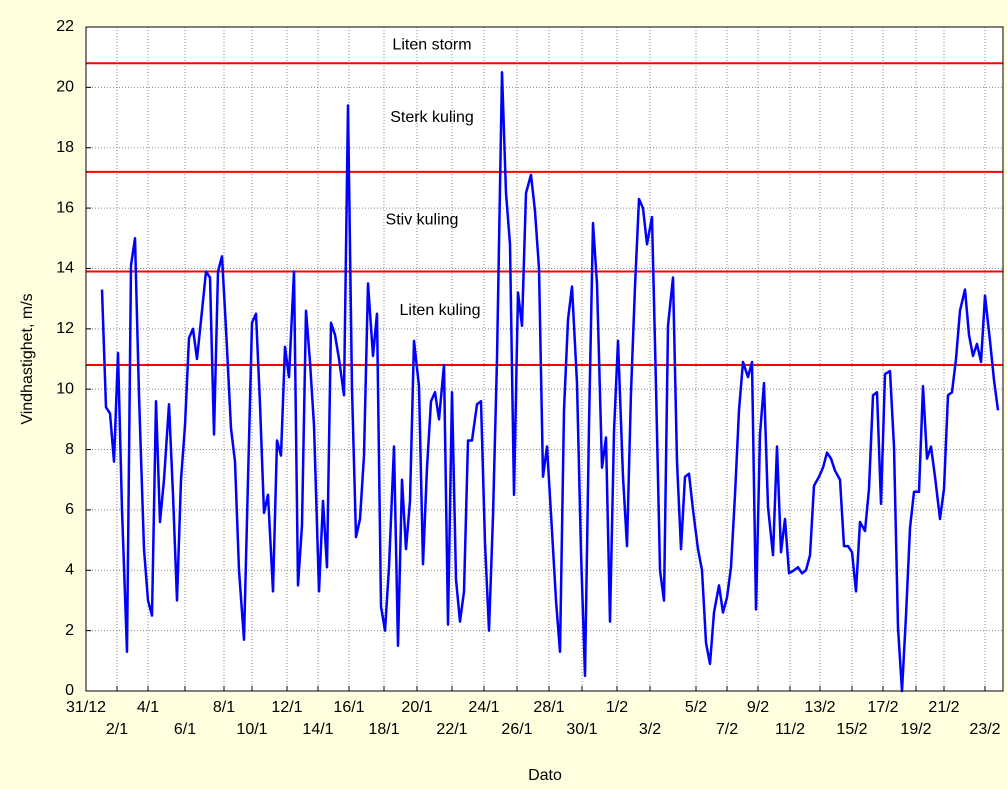  Describe the element at coordinates (516, 729) in the screenshot. I see `x-tick-label: 26/1` at that location.